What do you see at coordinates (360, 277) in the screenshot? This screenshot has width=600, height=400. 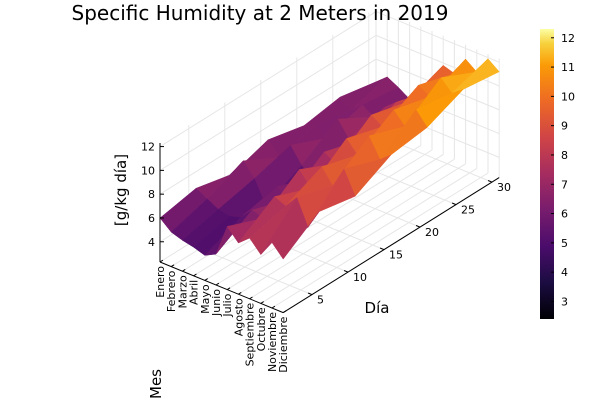 I see `y-tick-label: 10` at bounding box center [360, 277].